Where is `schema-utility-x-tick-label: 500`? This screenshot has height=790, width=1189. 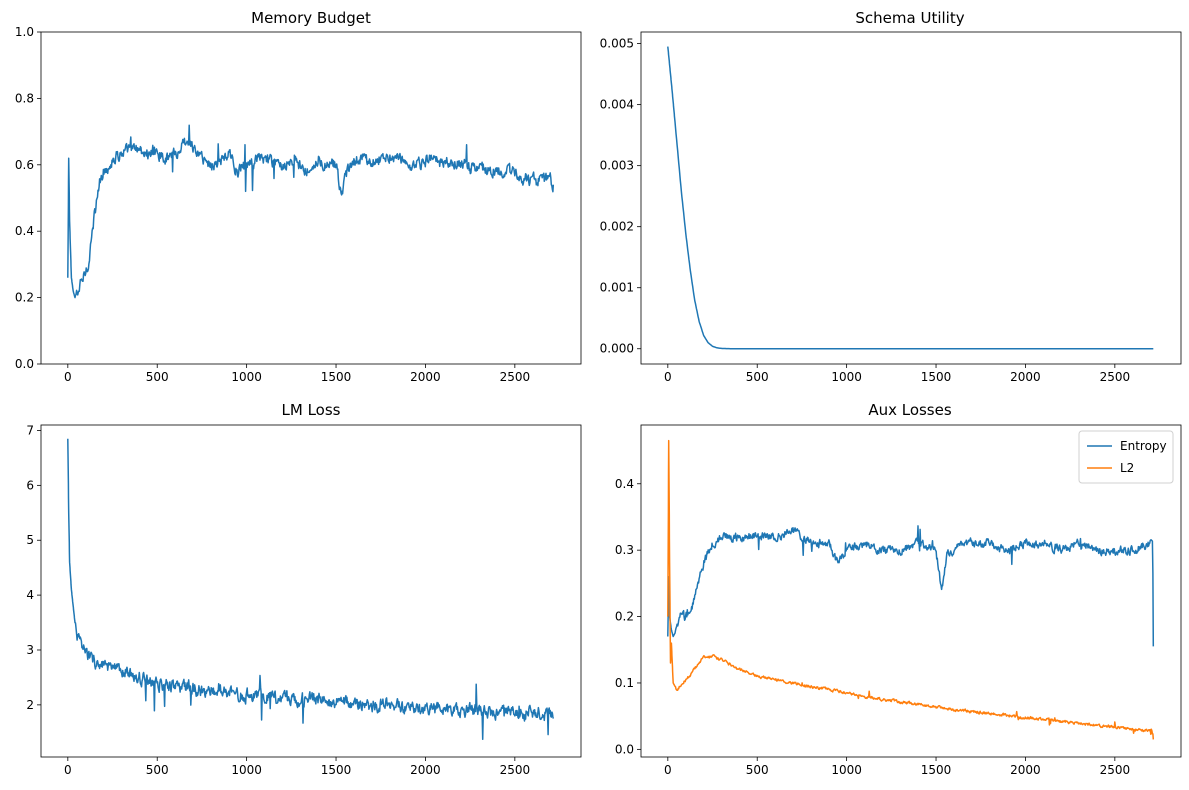 schema-utility-x-tick-label: 500 is located at coordinates (757, 377).